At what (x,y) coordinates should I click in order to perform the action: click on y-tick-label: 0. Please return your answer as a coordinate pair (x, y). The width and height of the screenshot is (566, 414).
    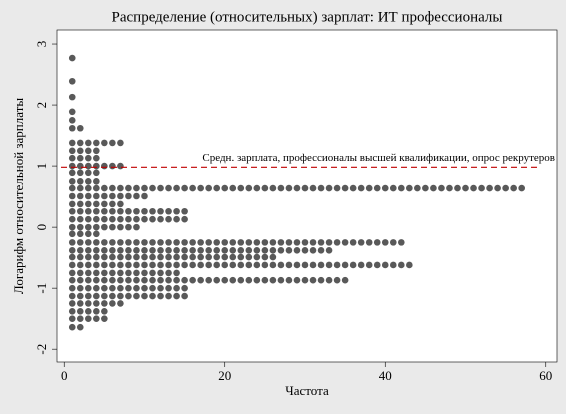
    Looking at the image, I should click on (41, 227).